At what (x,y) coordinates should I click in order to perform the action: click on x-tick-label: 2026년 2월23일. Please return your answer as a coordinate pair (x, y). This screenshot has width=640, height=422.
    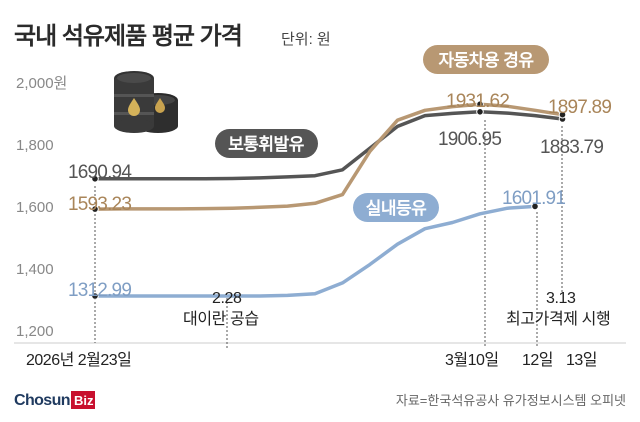
    Looking at the image, I should click on (78, 360).